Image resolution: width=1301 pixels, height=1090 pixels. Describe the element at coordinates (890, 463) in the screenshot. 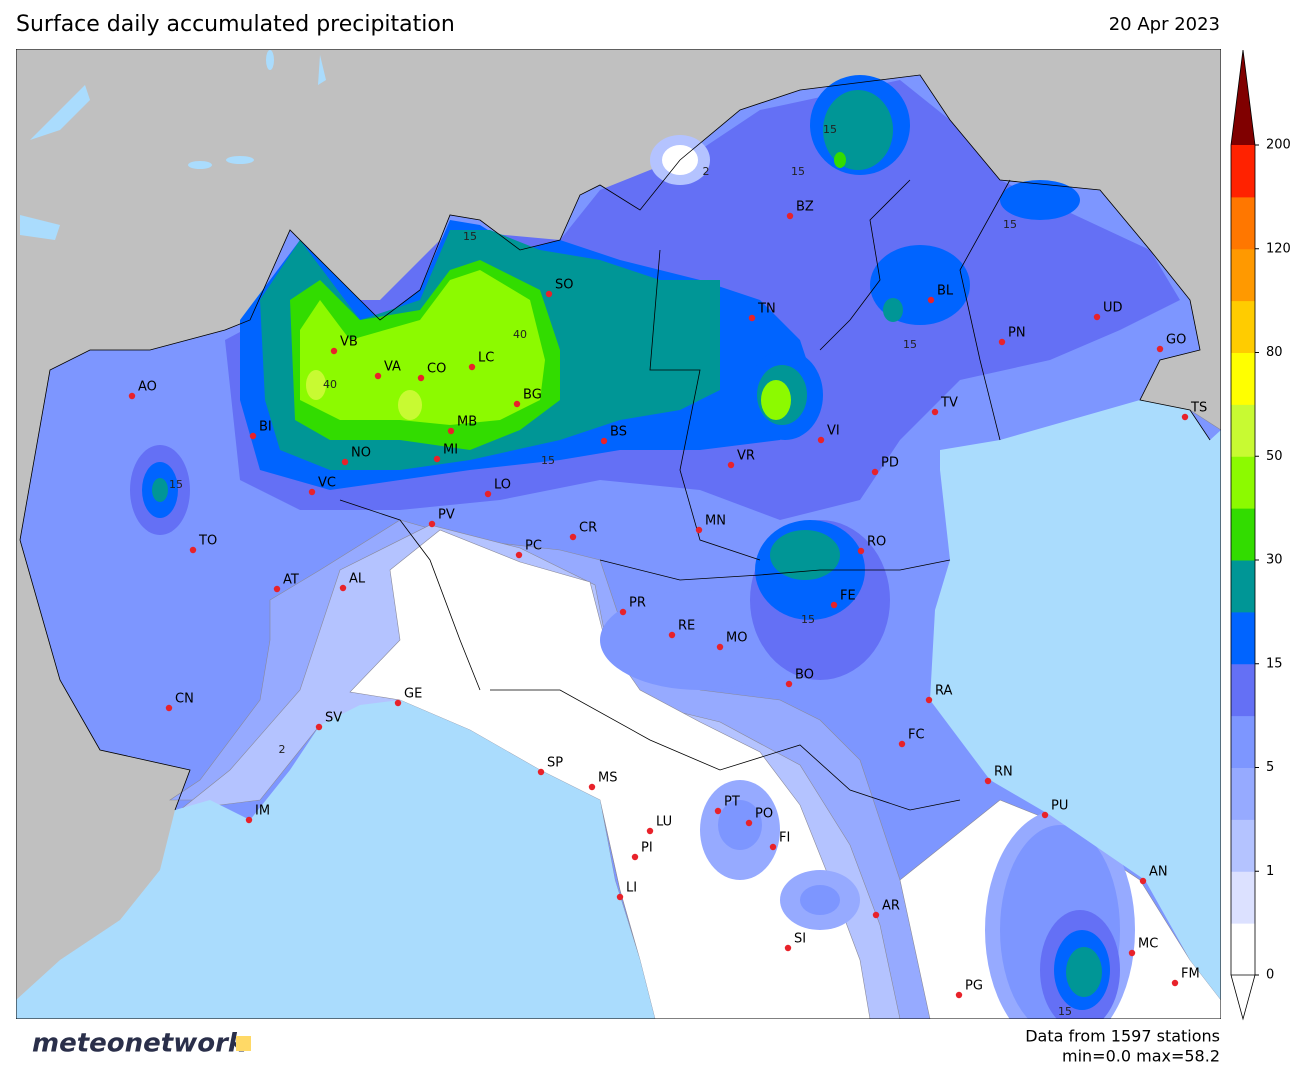

I see `station-label: PD` at that location.